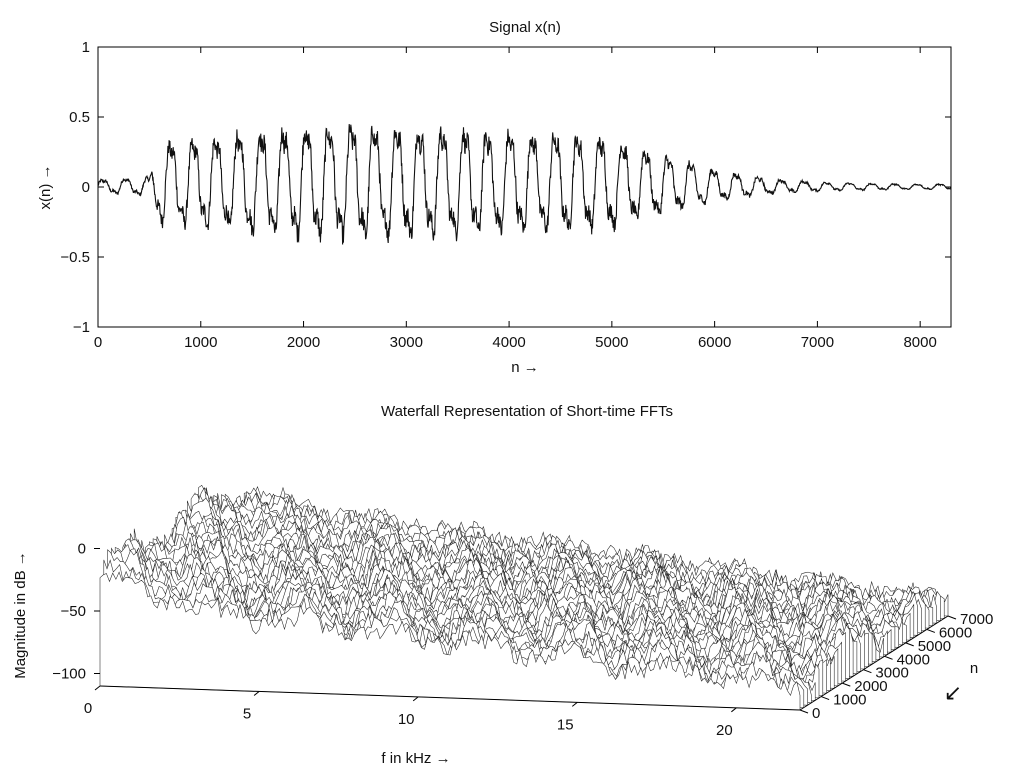 This screenshot has height=777, width=1012. What do you see at coordinates (406, 719) in the screenshot?
I see `waterfall-f-tick-label: 10` at bounding box center [406, 719].